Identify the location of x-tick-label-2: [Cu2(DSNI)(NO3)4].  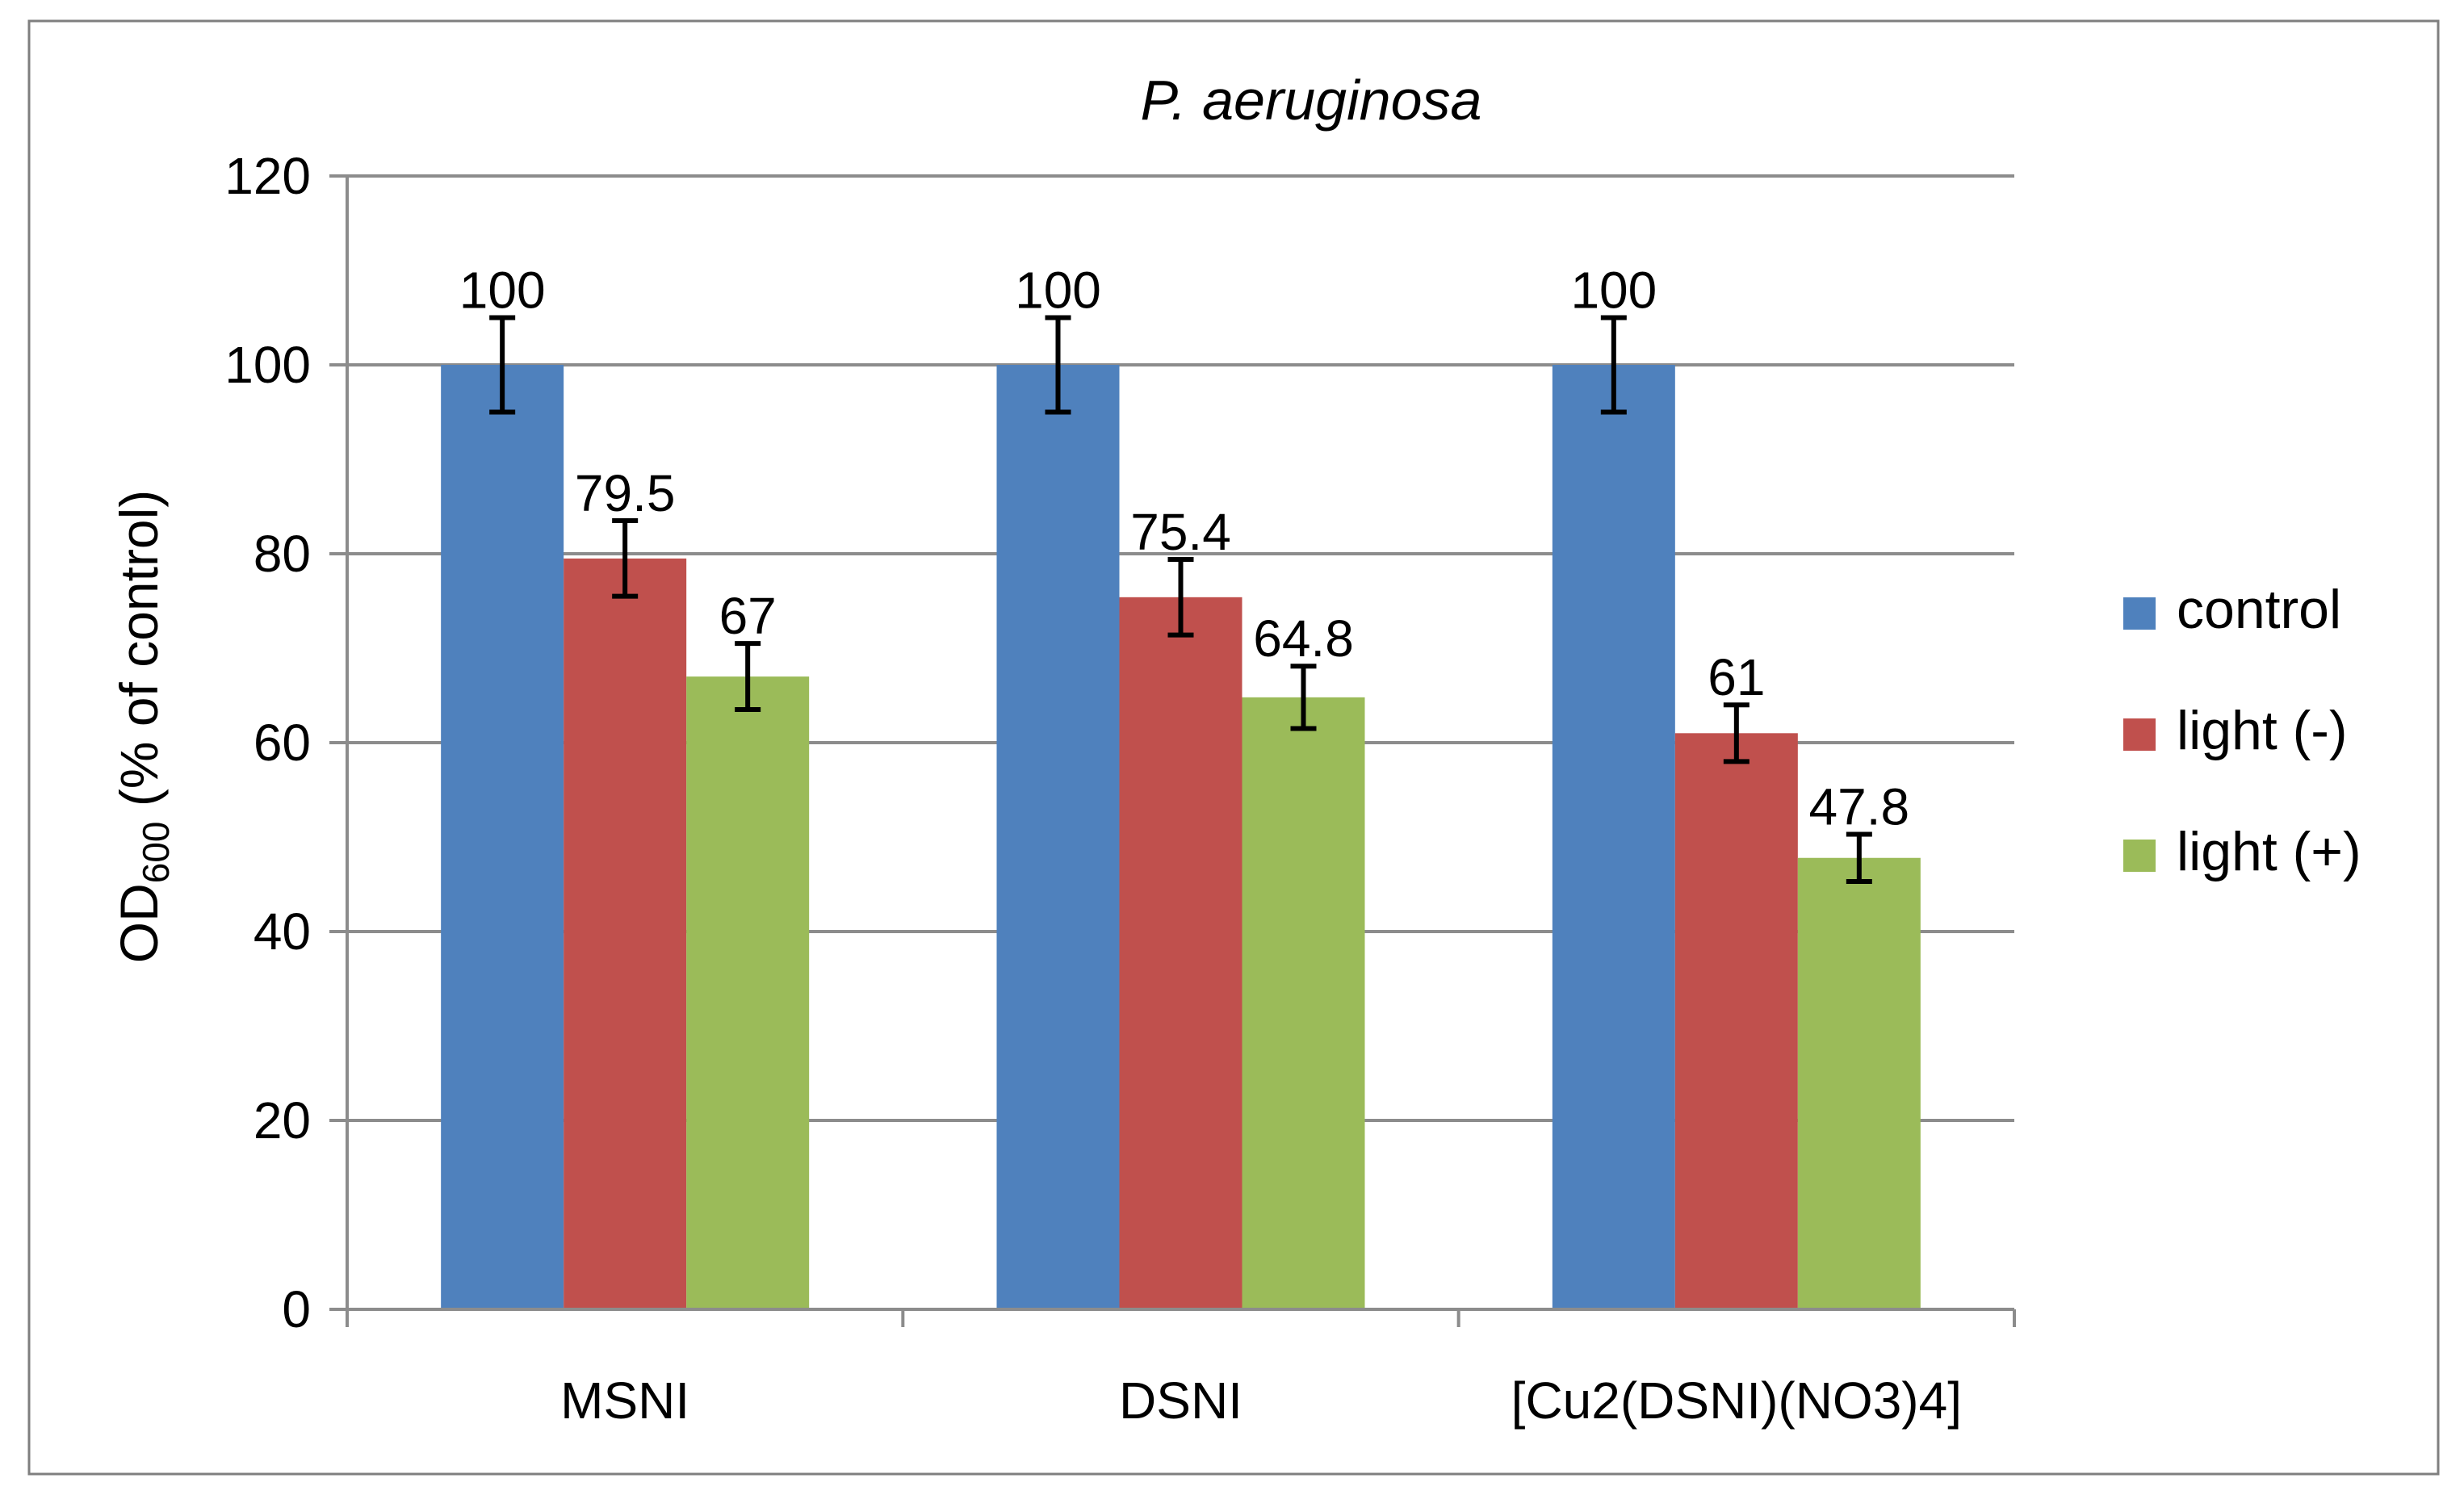
(1737, 1401).